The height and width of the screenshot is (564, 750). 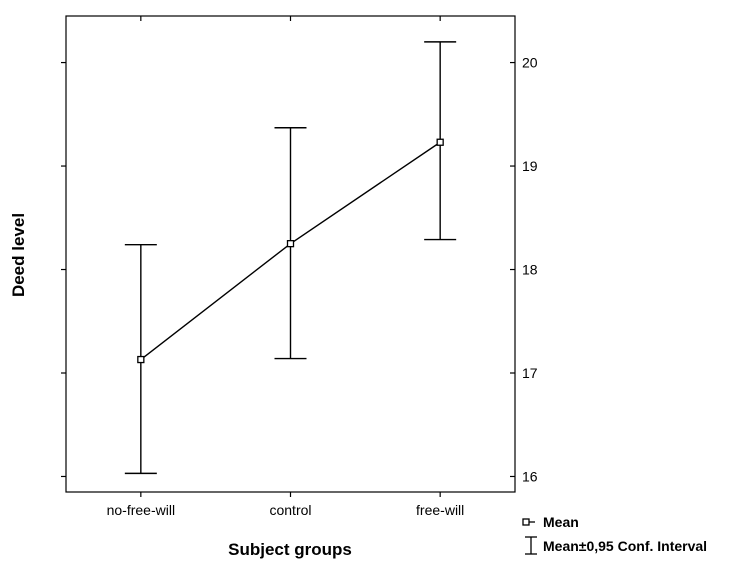 I want to click on y-tick-label: 20, so click(x=530, y=63).